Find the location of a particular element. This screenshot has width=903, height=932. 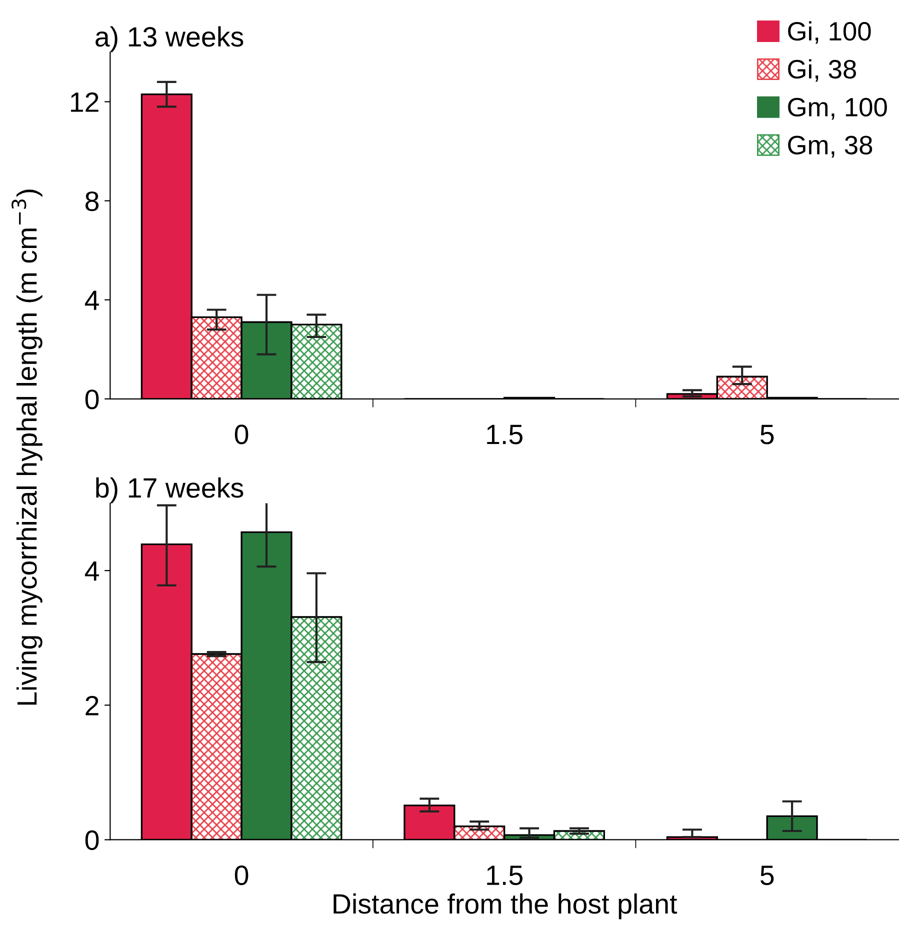

y-axis-title: Living mycorrhizal hyphal length (m cm$^{−3}$) is located at coordinates (27, 447).